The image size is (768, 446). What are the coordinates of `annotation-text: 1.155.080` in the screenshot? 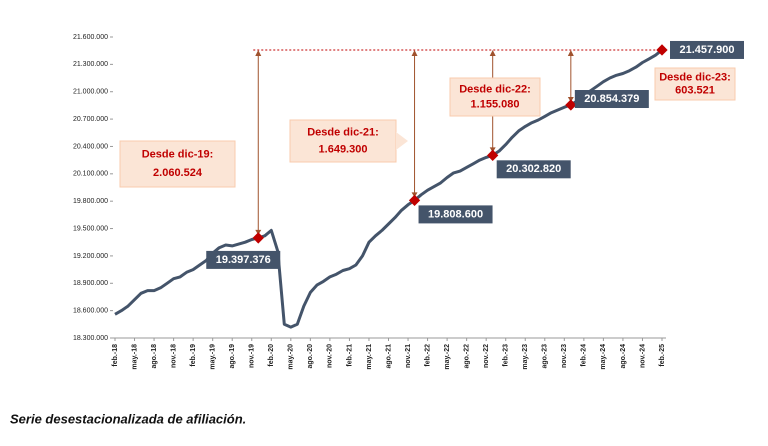 It's located at (495, 105).